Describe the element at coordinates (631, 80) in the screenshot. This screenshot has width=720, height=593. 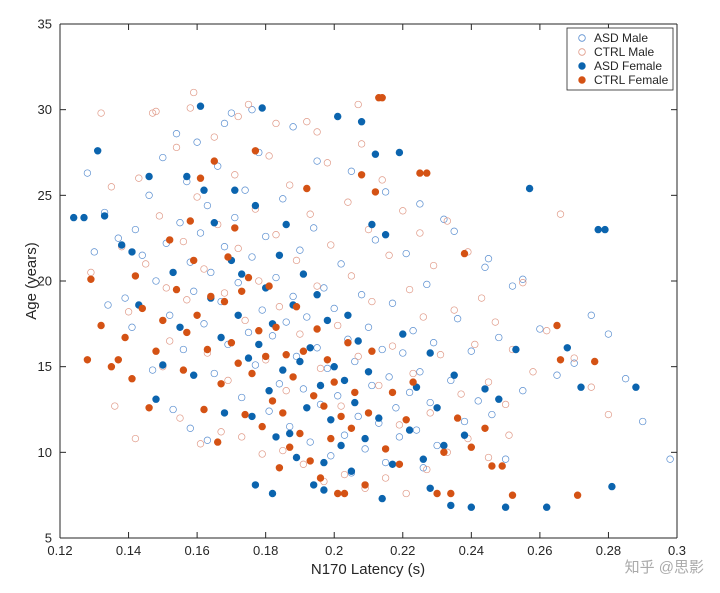
I see `legend-label: CTRL Female` at that location.